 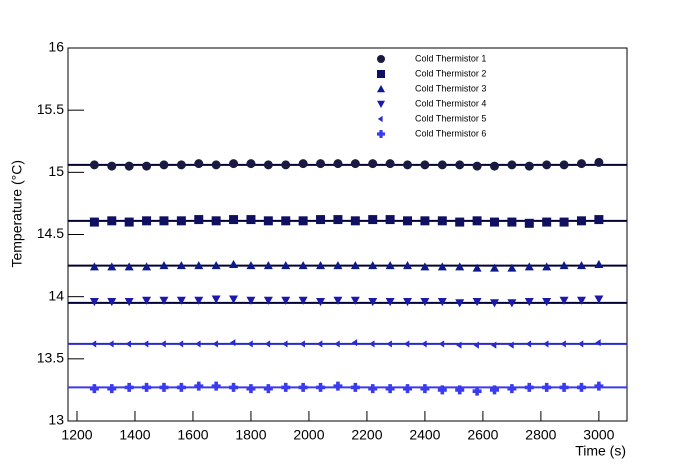 What do you see at coordinates (598, 435) in the screenshot?
I see `x-tick-label: 3000` at bounding box center [598, 435].